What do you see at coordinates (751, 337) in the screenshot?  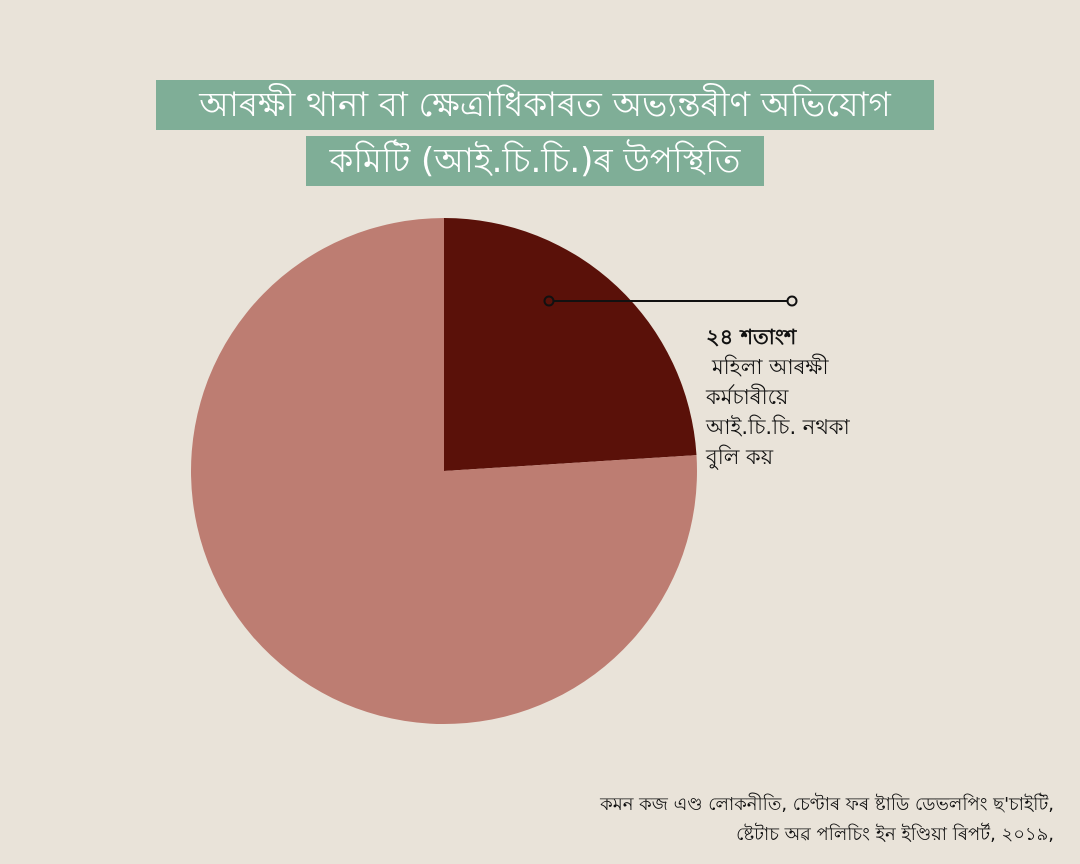 I see `slice-value-label: ২৪ শতাংশ` at bounding box center [751, 337].